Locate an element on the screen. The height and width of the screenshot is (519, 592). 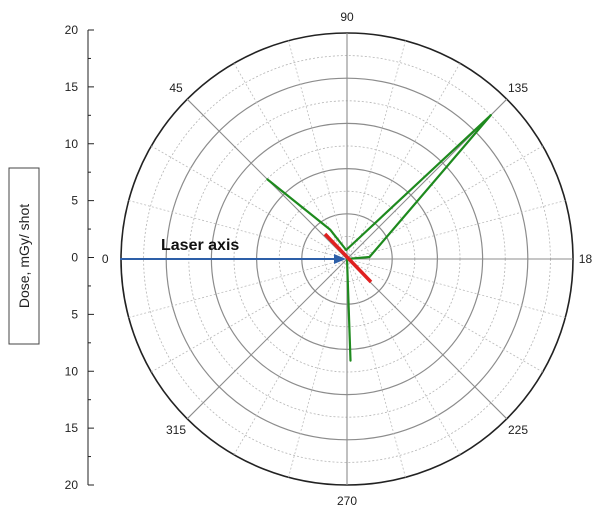
ylabel-box is located at coordinates (24, 256).